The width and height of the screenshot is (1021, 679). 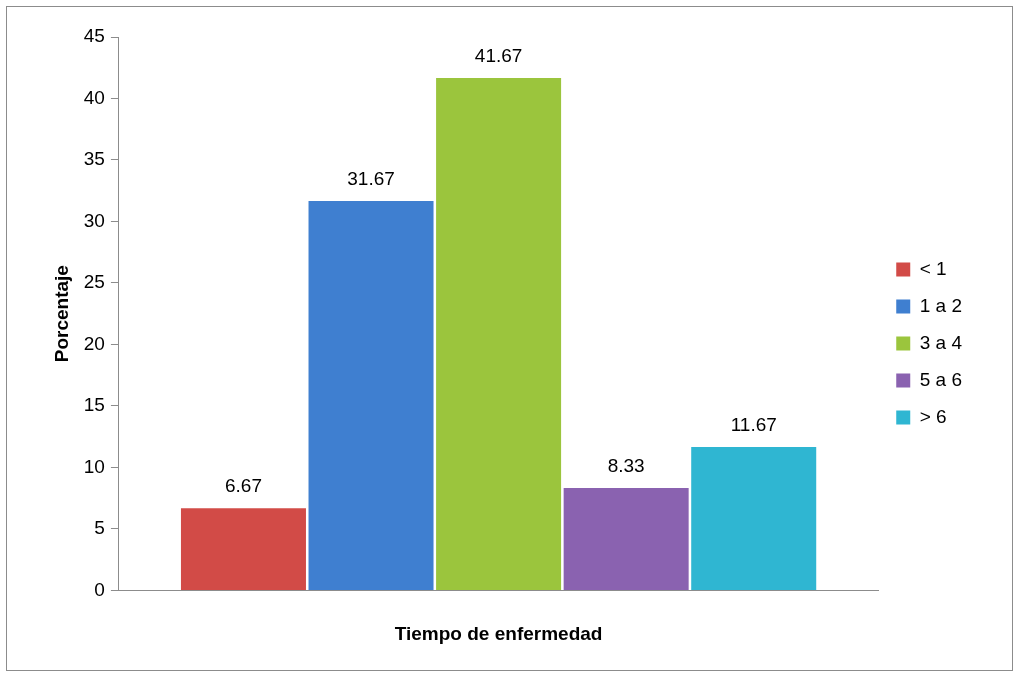 I want to click on y-tick-label: 30, so click(x=94, y=220).